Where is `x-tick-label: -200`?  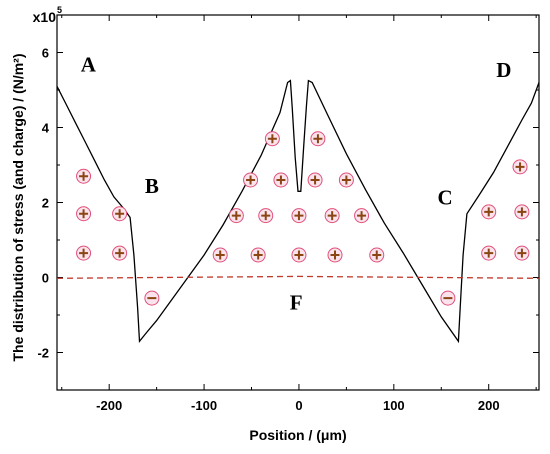
x-tick-label: -200 is located at coordinates (109, 405).